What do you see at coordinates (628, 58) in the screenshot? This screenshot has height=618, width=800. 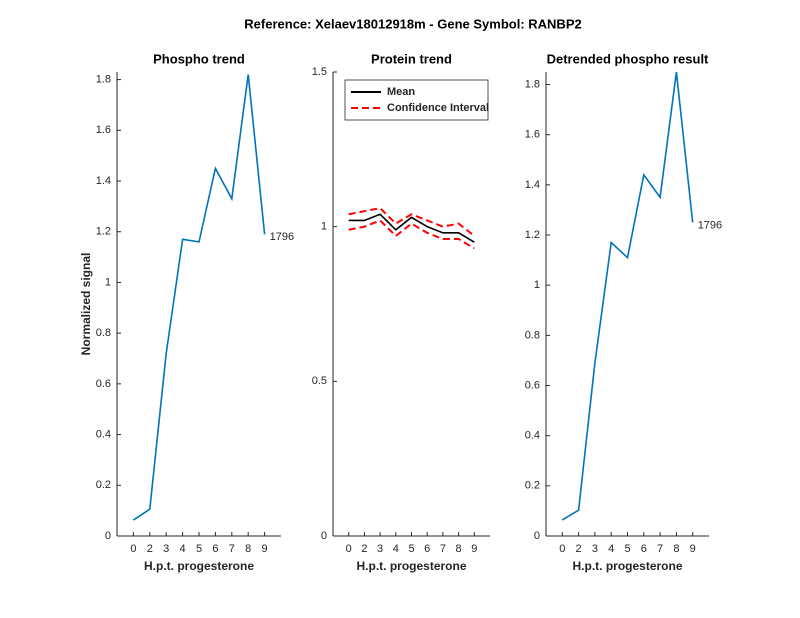 I see `chart-title: Detrended phospho result` at bounding box center [628, 58].